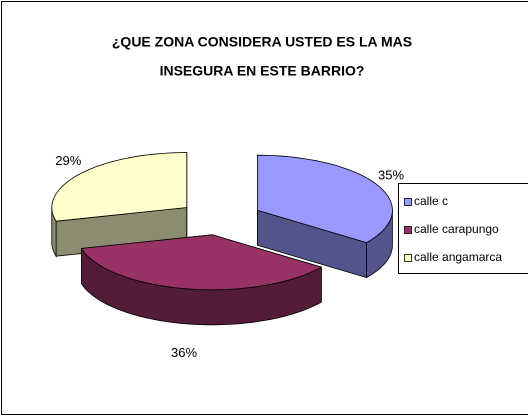 This screenshot has width=528, height=417. Describe the element at coordinates (68, 160) in the screenshot. I see `data-label: 29%` at that location.